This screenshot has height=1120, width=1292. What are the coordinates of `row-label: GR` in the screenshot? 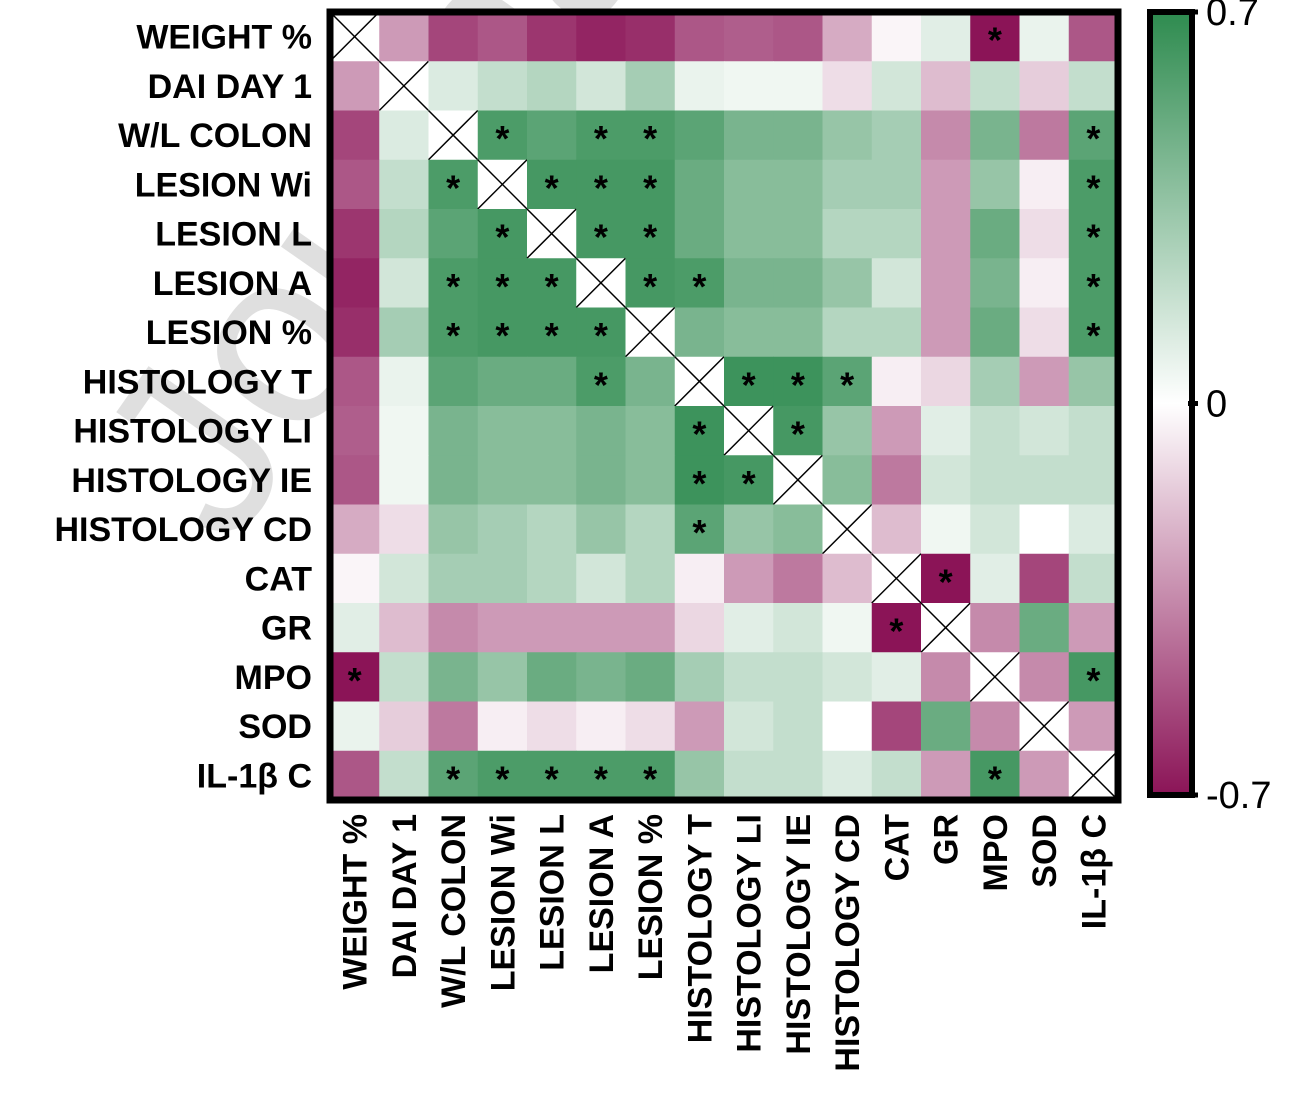 It's located at (286, 629).